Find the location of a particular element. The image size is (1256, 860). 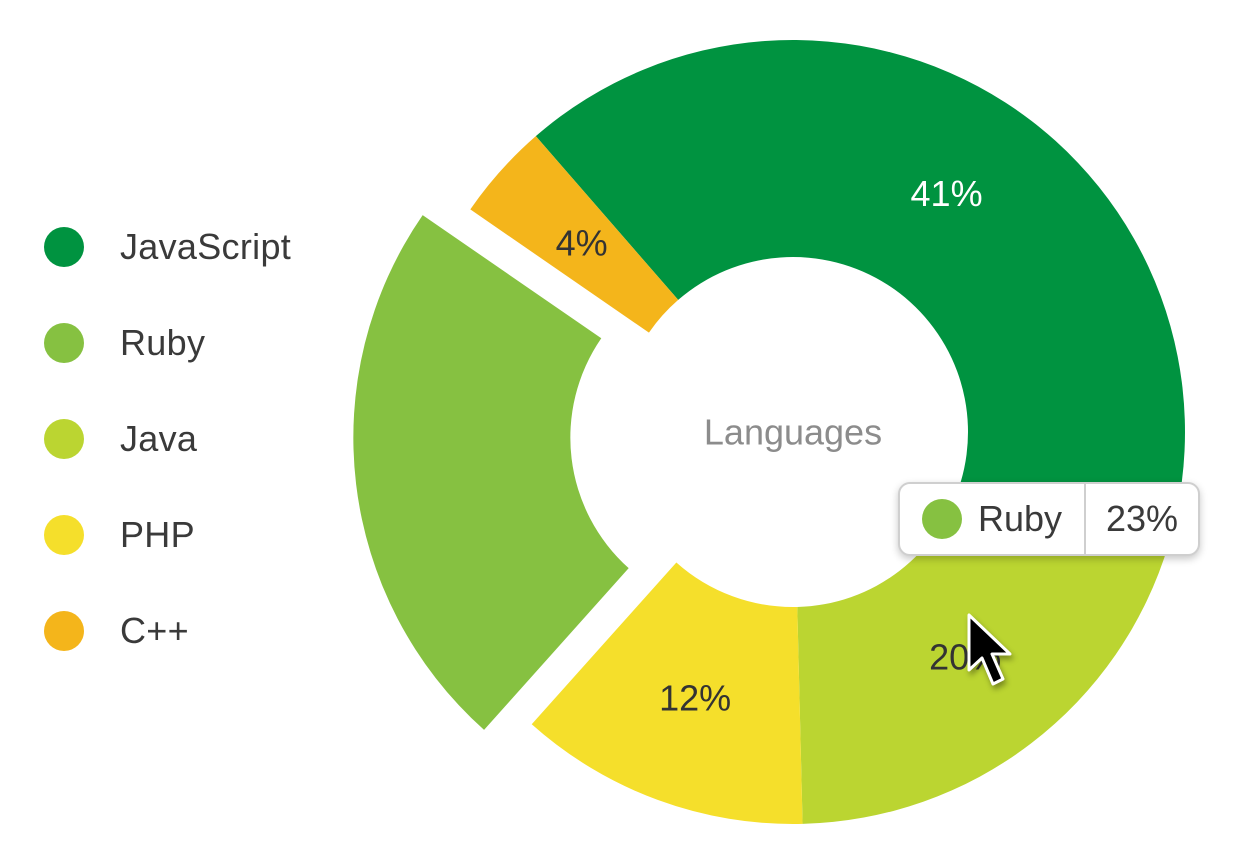

slice-label-cpp: 4% is located at coordinates (582, 243).